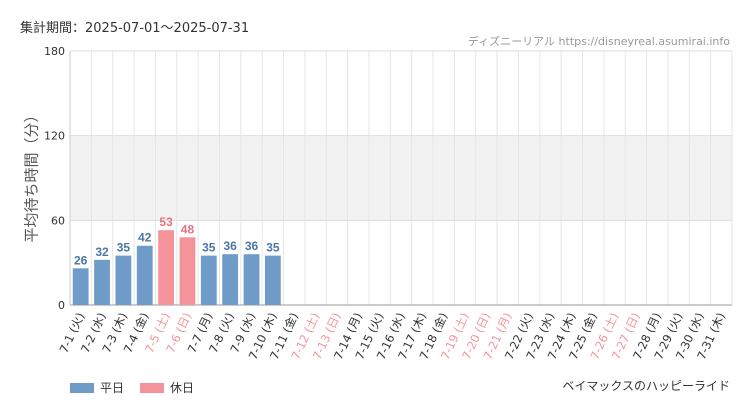 The height and width of the screenshot is (410, 750). Describe the element at coordinates (81, 260) in the screenshot. I see `data-label: 26` at that location.